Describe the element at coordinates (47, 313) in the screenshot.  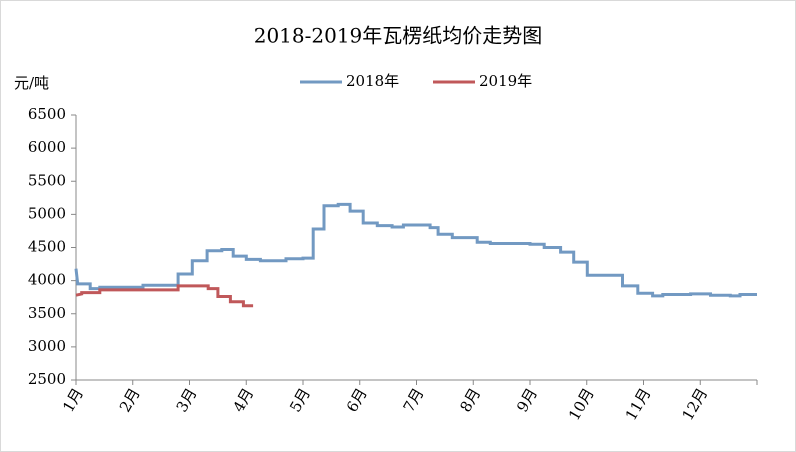
I see `y-tick-label: 3500` at that location.